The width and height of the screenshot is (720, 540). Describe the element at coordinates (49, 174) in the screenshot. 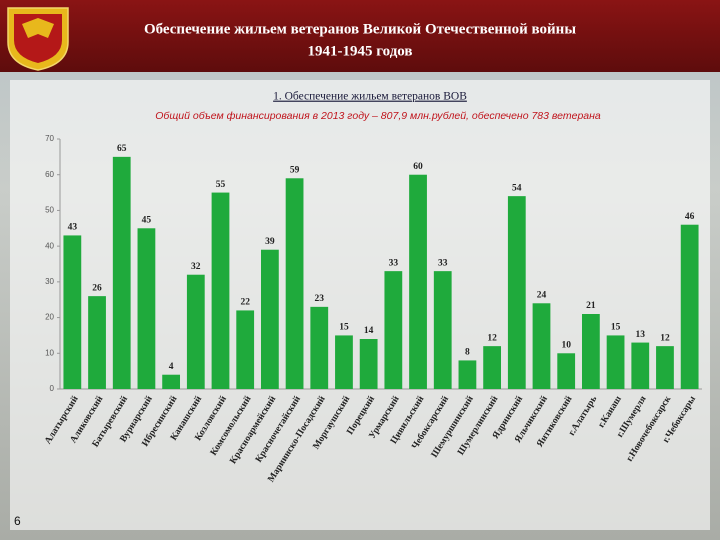

I see `y-tick-label: 60` at that location.